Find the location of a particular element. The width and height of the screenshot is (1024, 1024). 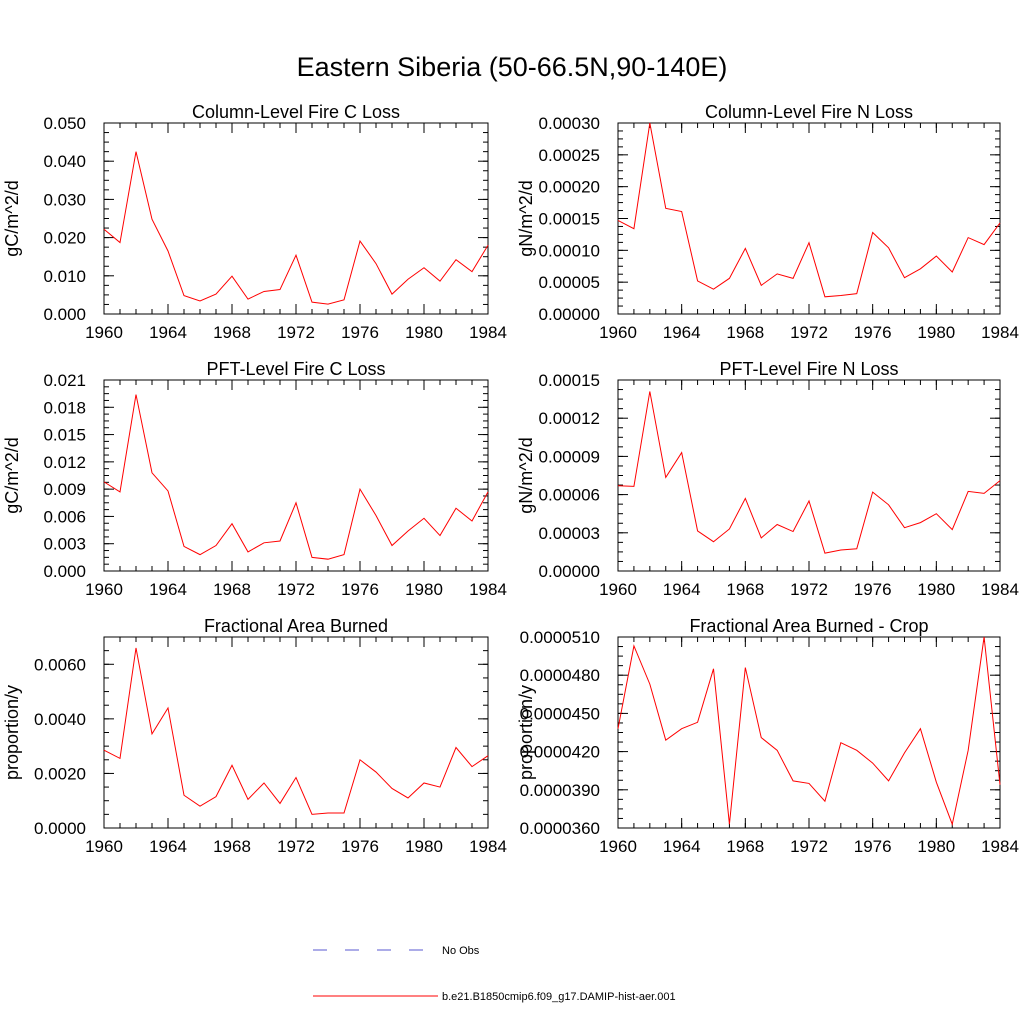

y-tick-label: 0.00030 is located at coordinates (569, 123).